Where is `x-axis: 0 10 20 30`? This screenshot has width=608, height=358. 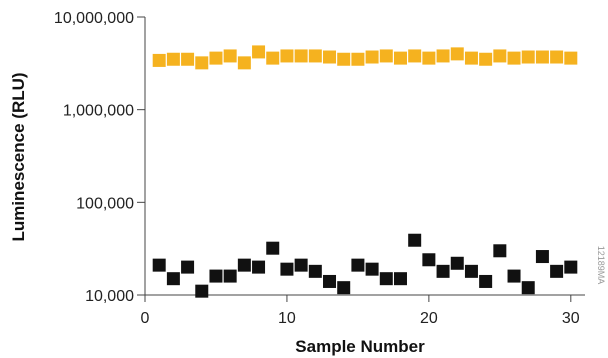
x-axis: 0 10 20 30 is located at coordinates (363, 310).